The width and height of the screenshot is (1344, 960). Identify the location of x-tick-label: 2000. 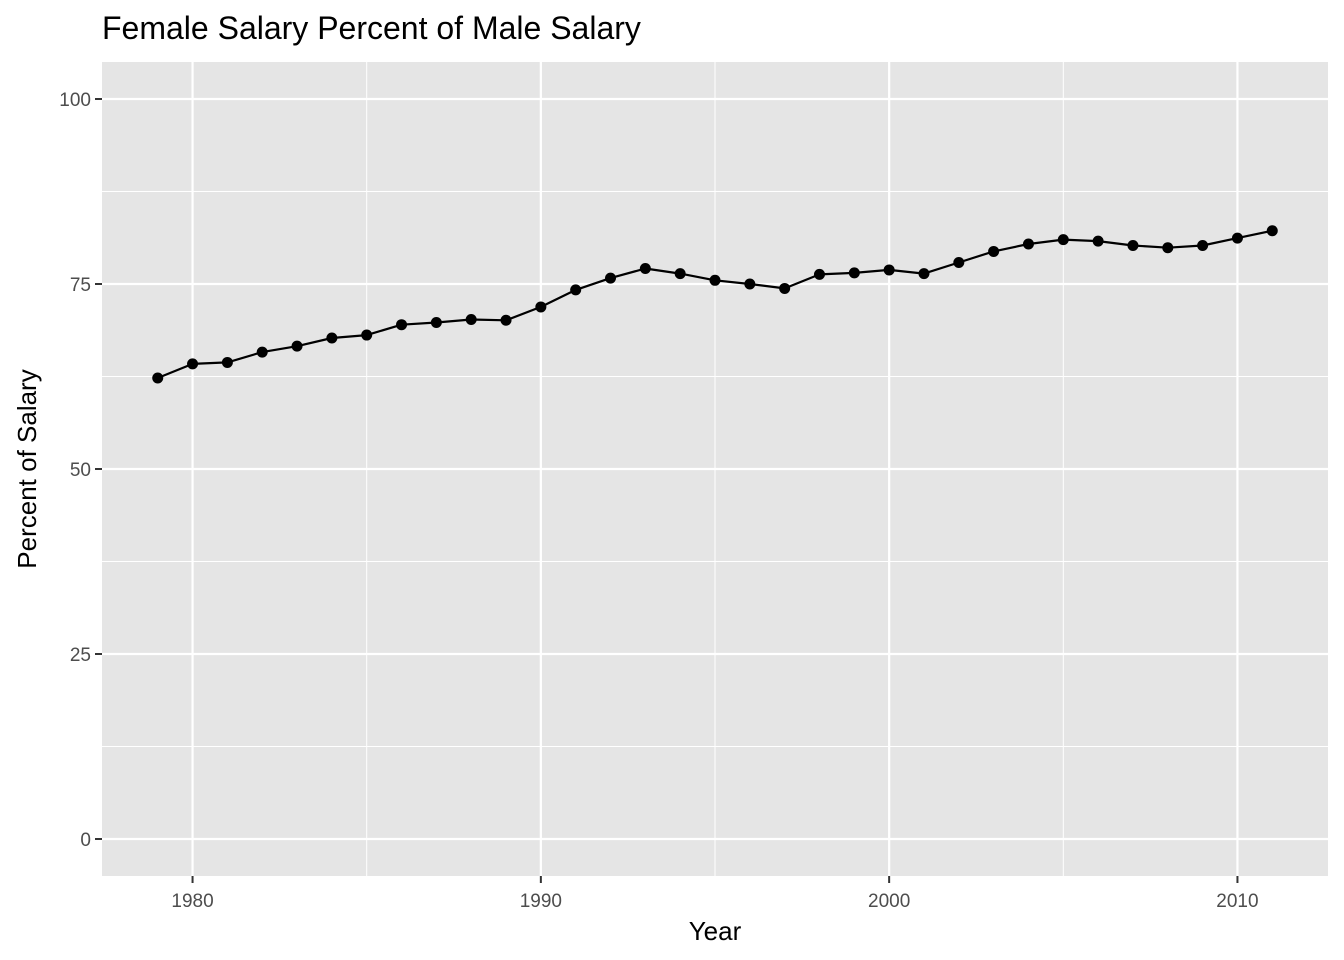
(889, 901).